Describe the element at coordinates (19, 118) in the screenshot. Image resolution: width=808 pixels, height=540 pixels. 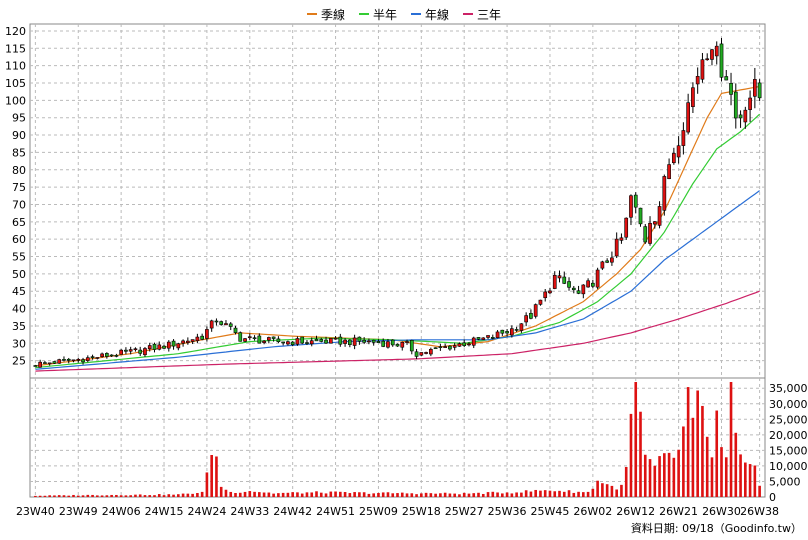
I see `price-tick-label: 95` at that location.